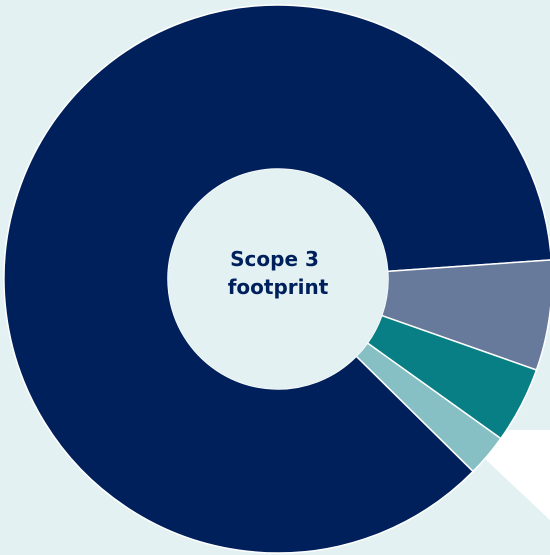 The width and height of the screenshot is (550, 555). I want to click on center-label: Scope 3 footprint, so click(278, 273).